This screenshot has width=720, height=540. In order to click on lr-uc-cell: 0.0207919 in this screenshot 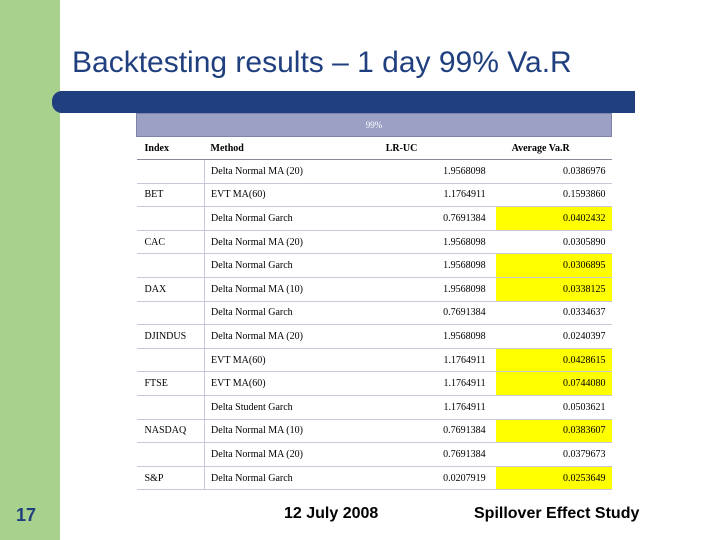, I will do `click(432, 478)`.